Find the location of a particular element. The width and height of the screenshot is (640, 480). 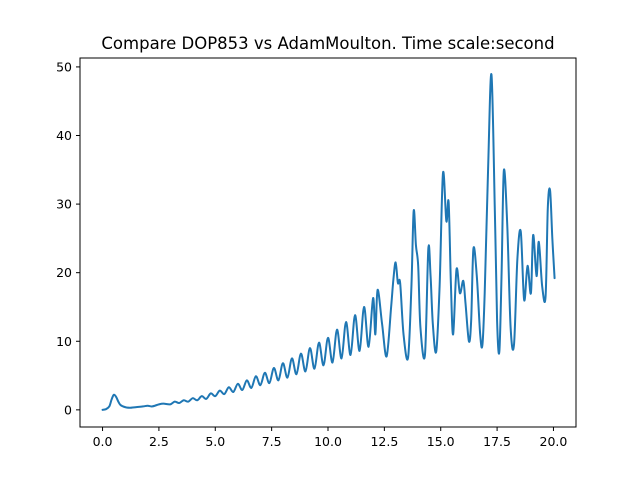

x-tick-label: 0.0 is located at coordinates (103, 441).